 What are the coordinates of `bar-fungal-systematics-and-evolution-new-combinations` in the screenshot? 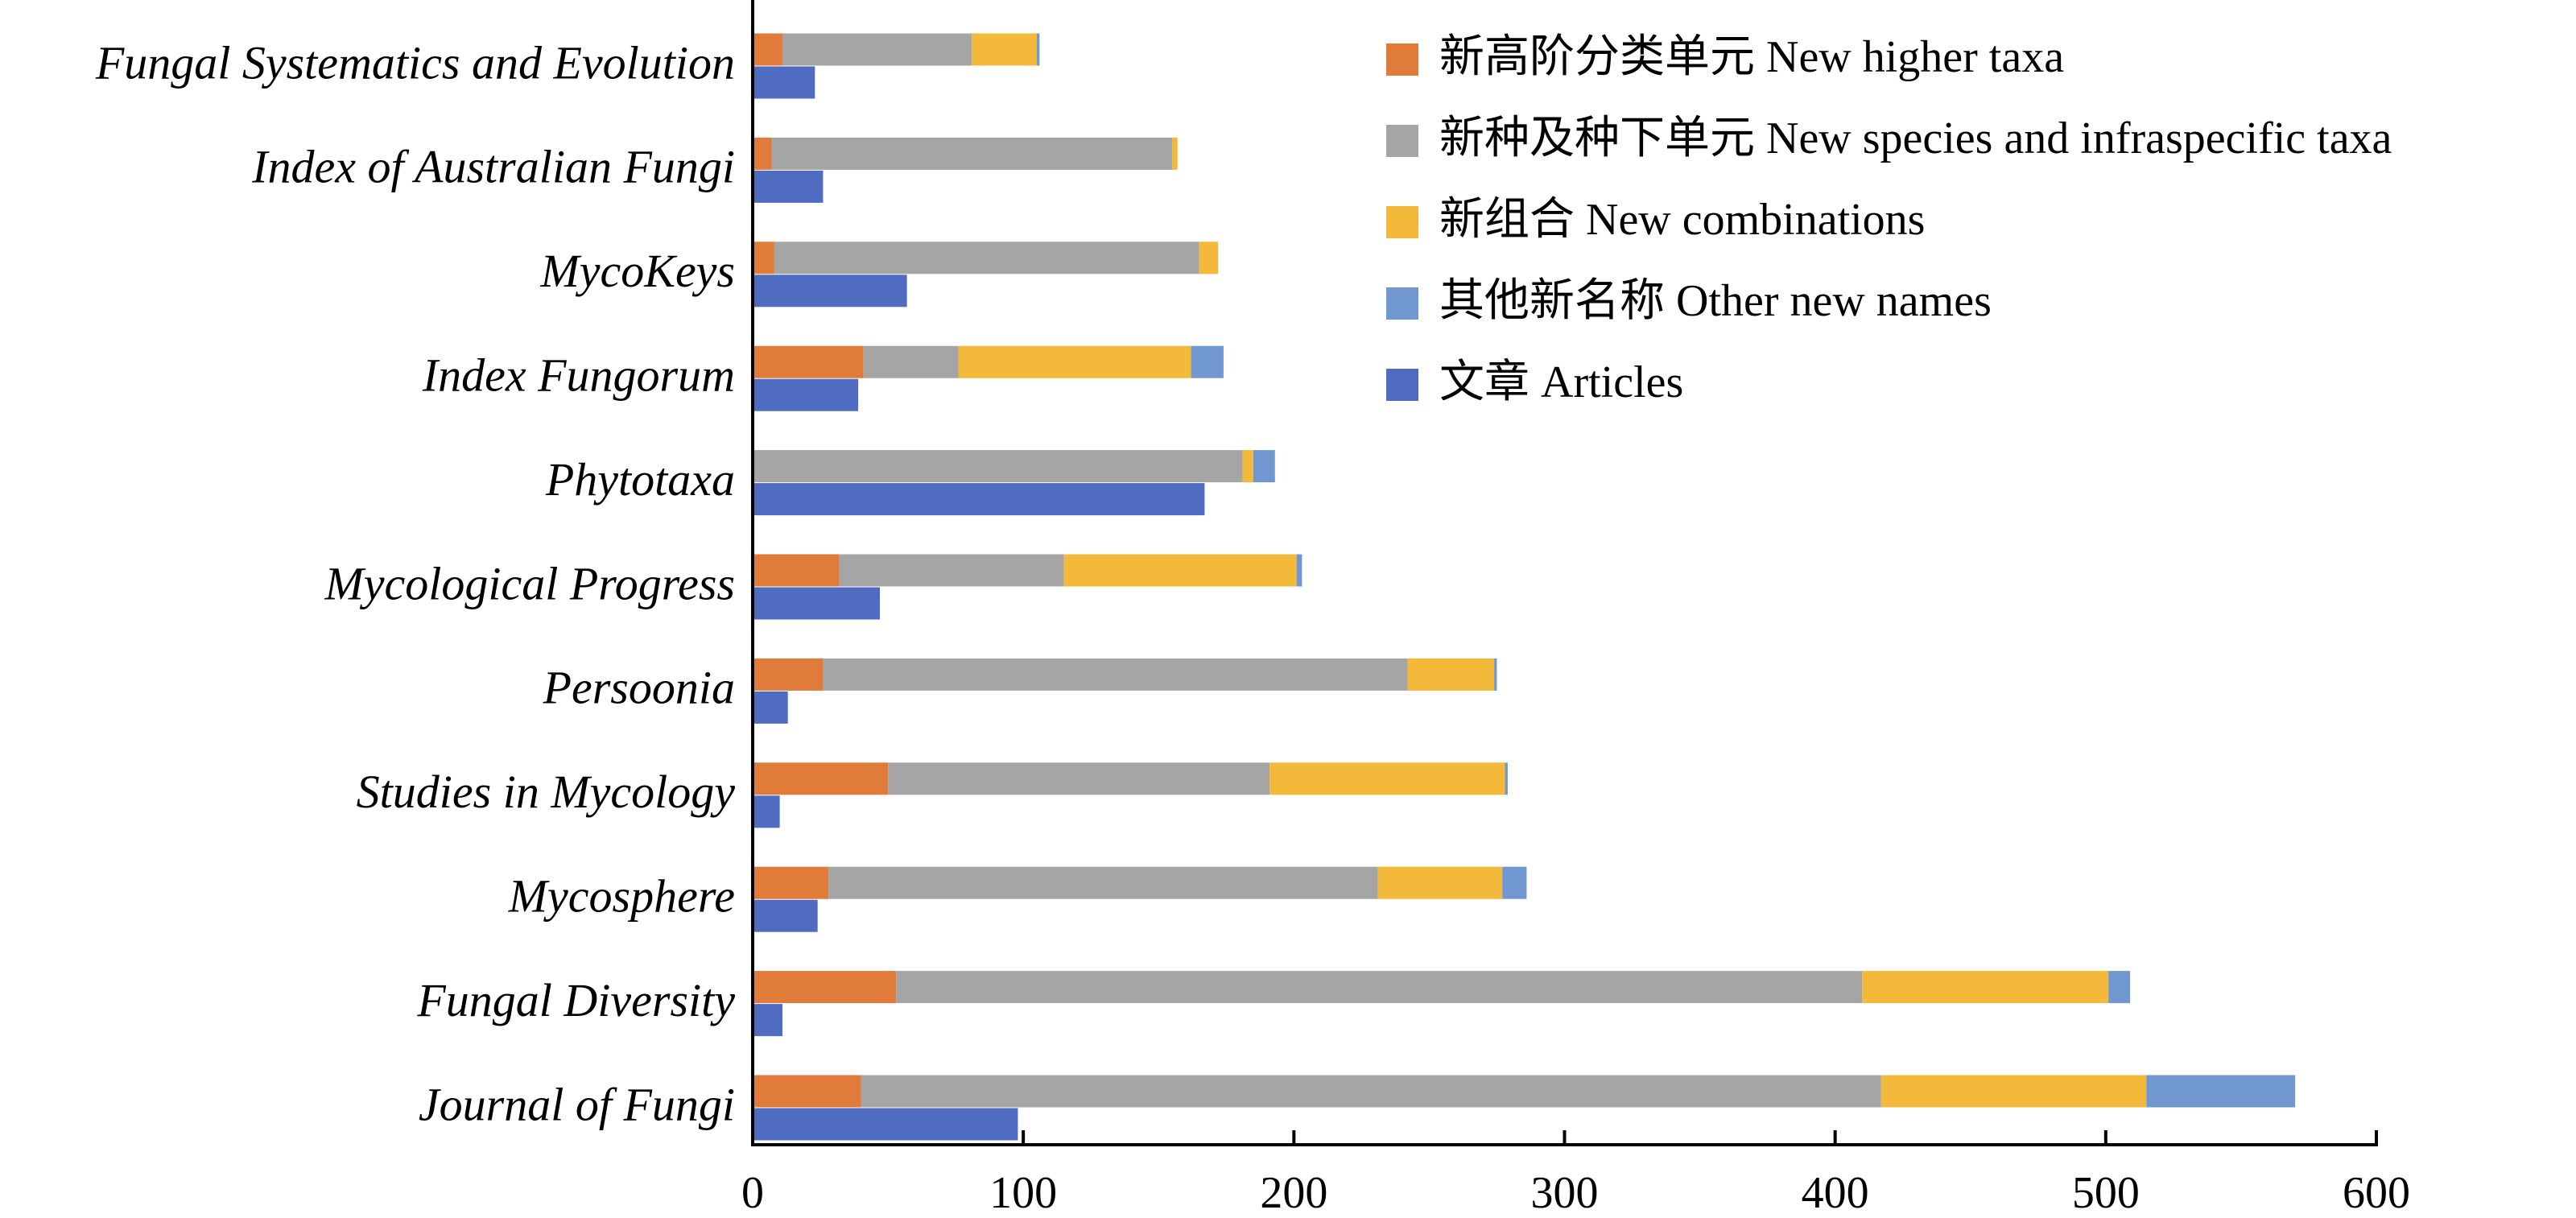 It's located at (1005, 50).